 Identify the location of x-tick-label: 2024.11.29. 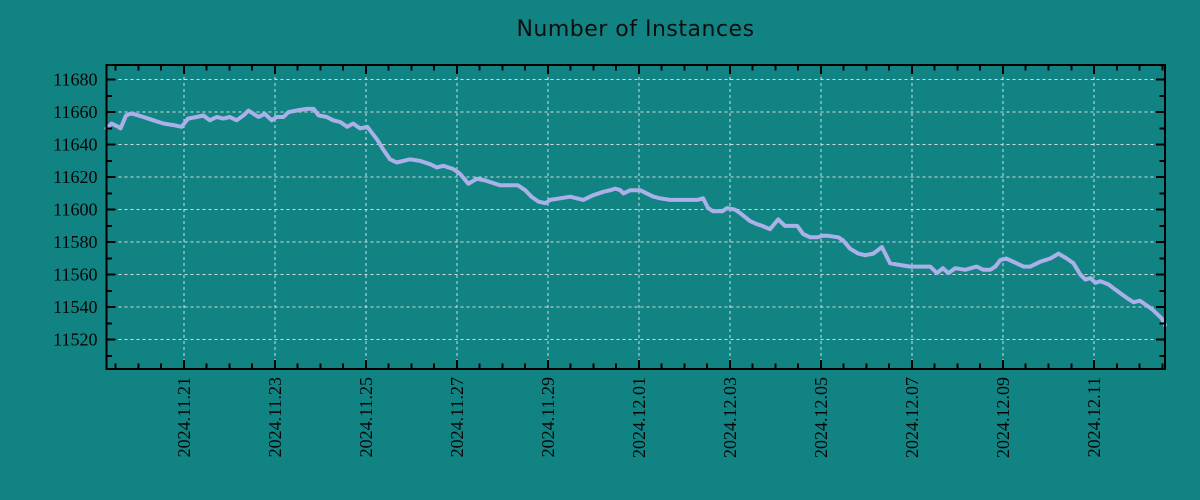
(548, 417).